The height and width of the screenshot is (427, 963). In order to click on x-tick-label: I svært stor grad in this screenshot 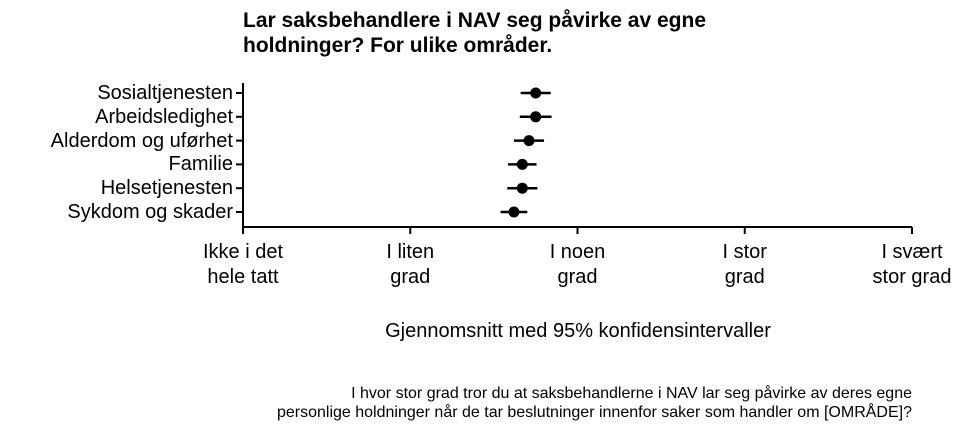, I will do `click(912, 264)`.